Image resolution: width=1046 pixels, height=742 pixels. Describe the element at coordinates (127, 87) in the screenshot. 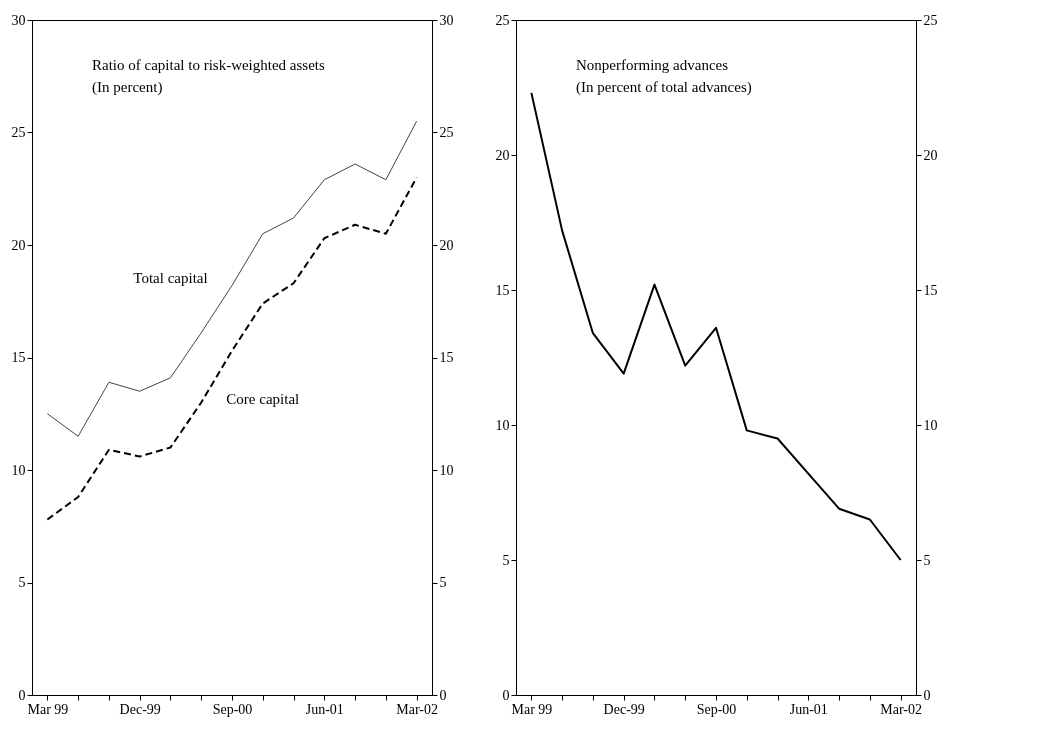

I see `text: (In percent)` at that location.